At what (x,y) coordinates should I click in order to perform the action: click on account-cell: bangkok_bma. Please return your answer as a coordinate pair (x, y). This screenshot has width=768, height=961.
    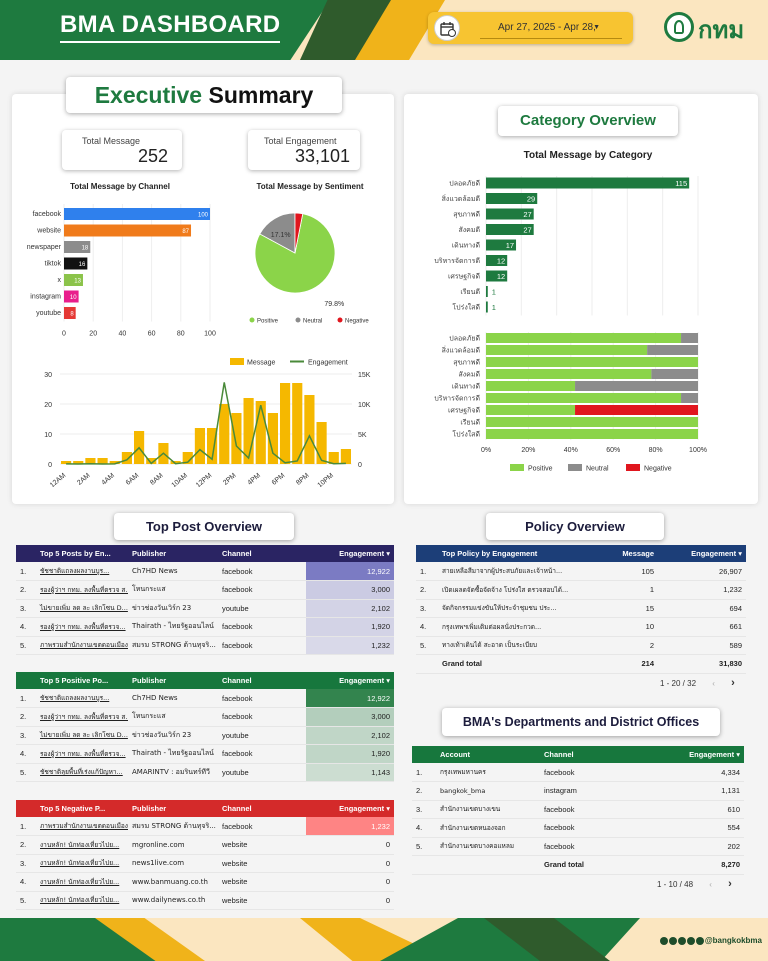
    Looking at the image, I should click on (488, 791).